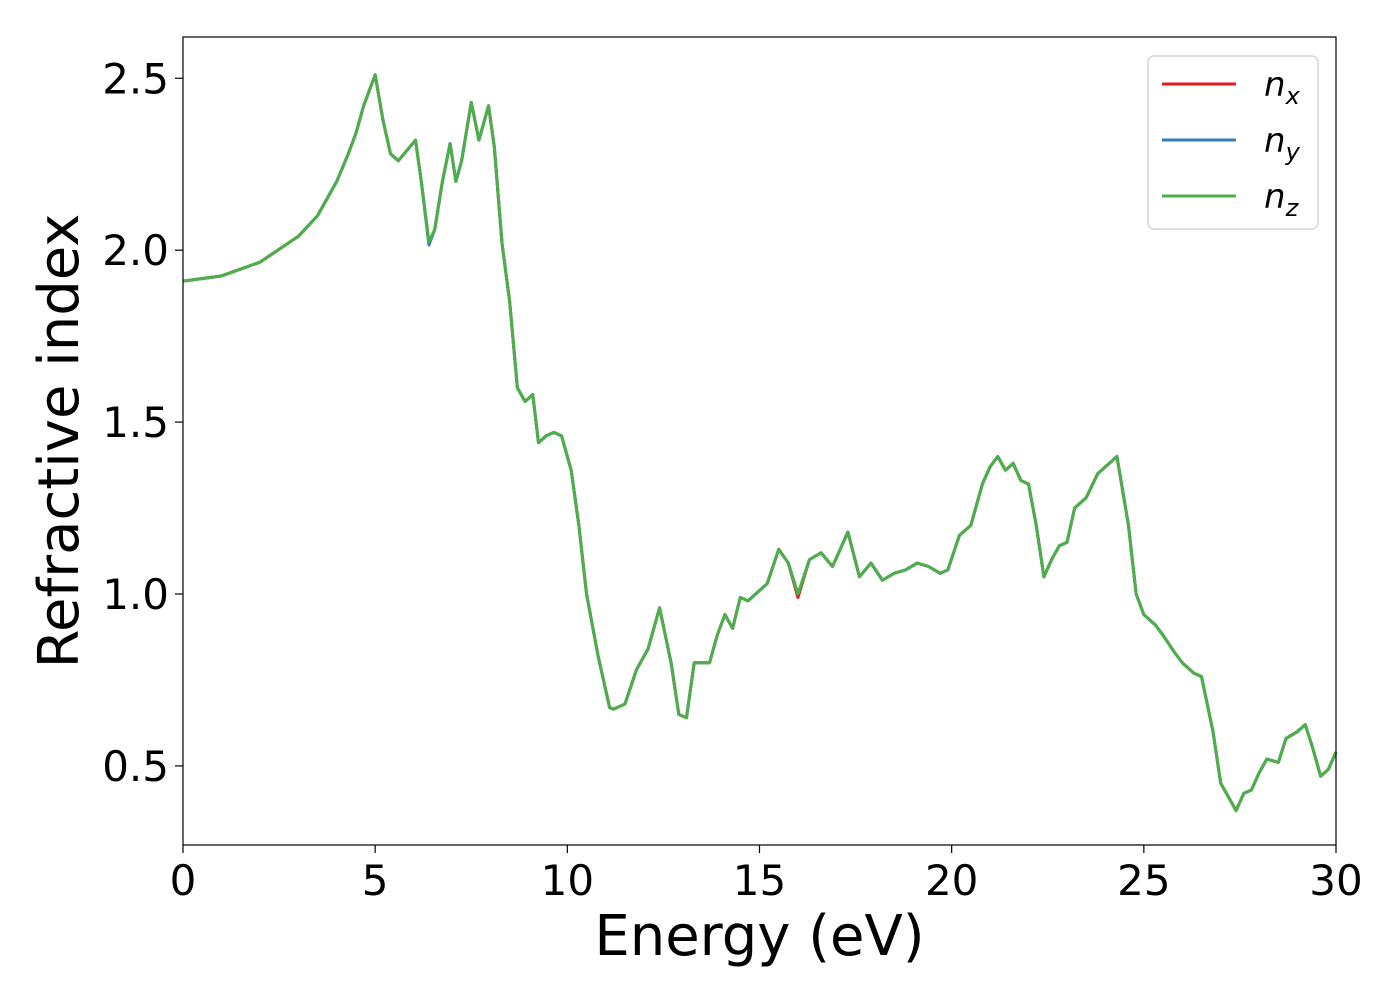 This screenshot has height=1000, width=1400. Describe the element at coordinates (1282, 199) in the screenshot. I see `legend-label: nz` at that location.